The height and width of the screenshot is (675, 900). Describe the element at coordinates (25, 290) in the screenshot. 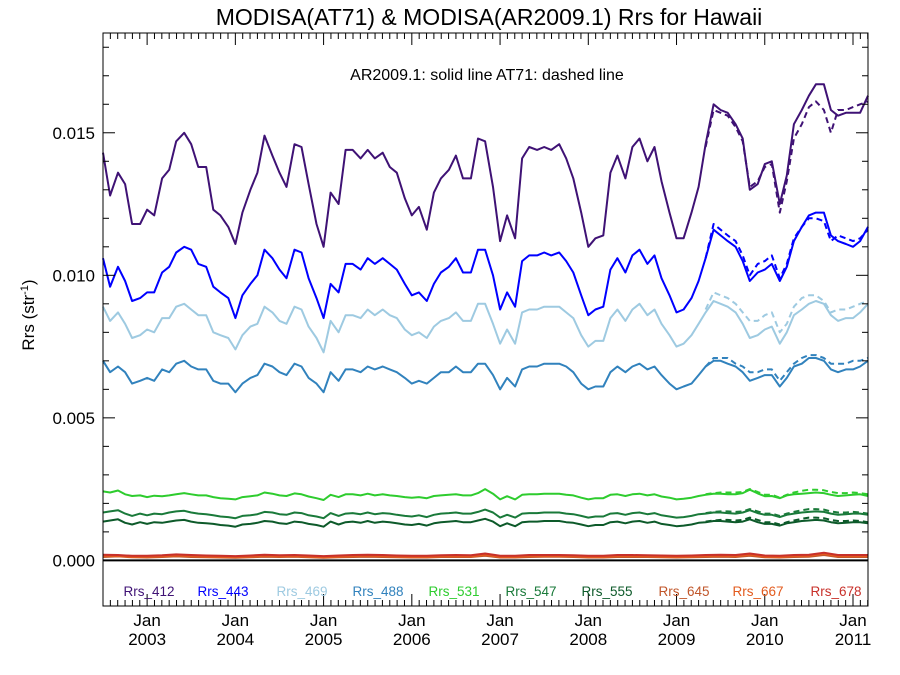

I see `y-axis-label-superscript: -1` at that location.